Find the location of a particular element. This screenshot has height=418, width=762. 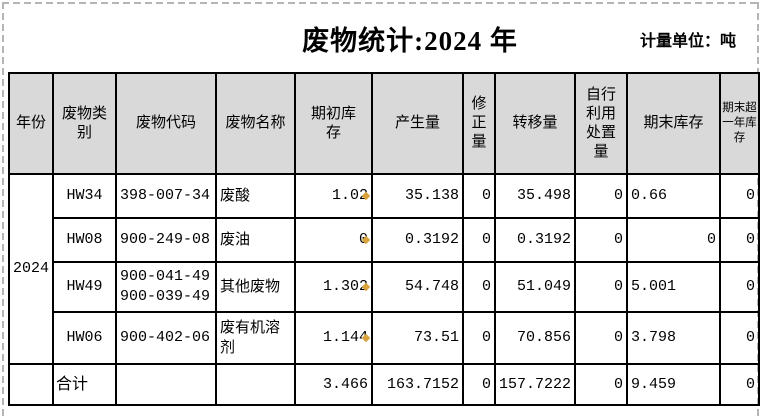

total-self-disposal-cell: 0 is located at coordinates (601, 384).